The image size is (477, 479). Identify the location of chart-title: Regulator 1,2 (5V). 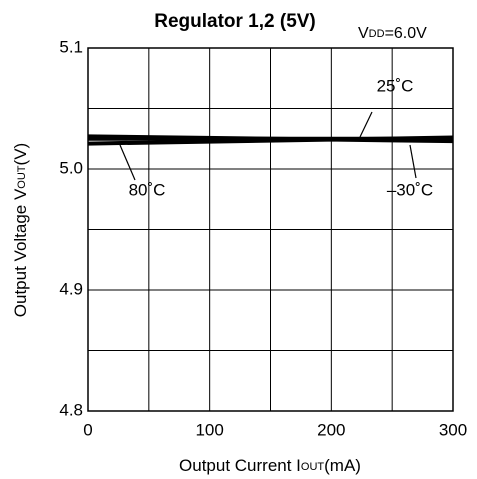
(235, 21).